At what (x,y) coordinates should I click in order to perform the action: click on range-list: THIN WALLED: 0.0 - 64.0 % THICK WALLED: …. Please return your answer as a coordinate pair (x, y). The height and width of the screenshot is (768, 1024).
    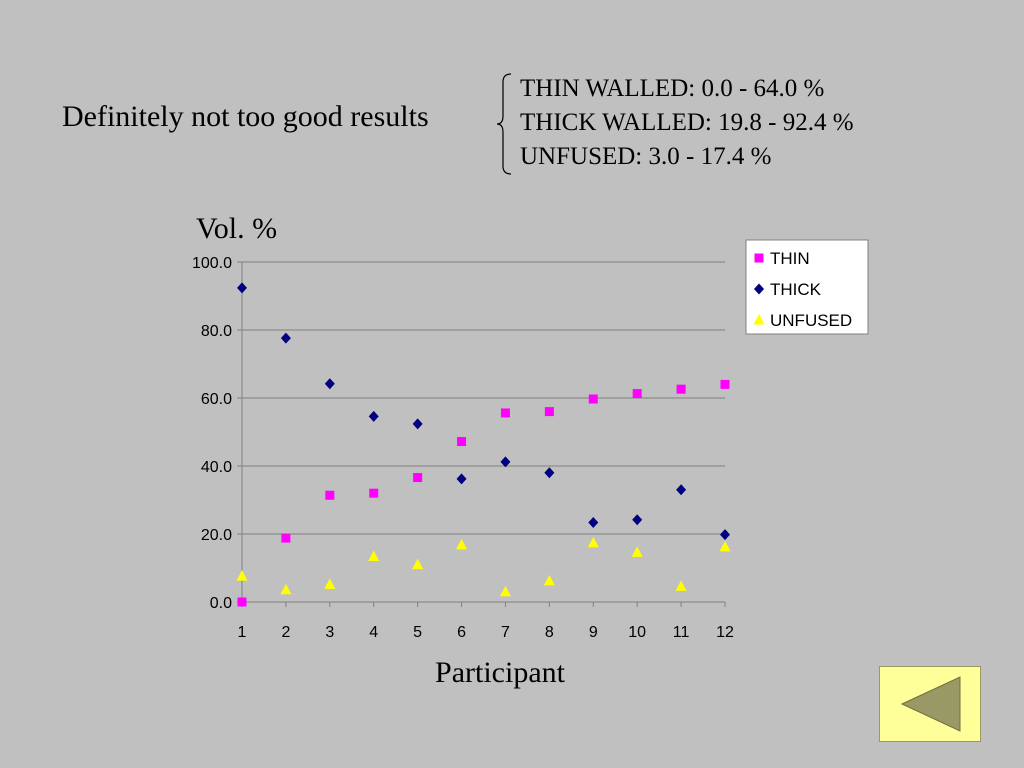
    Looking at the image, I should click on (687, 123).